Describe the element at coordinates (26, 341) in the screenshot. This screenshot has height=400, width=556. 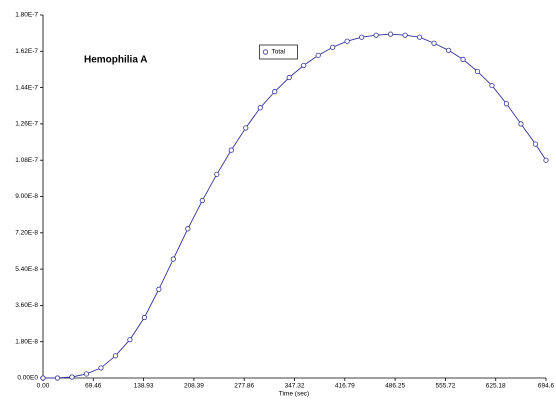
I see `y-tick-label: 1.80E-8` at that location.